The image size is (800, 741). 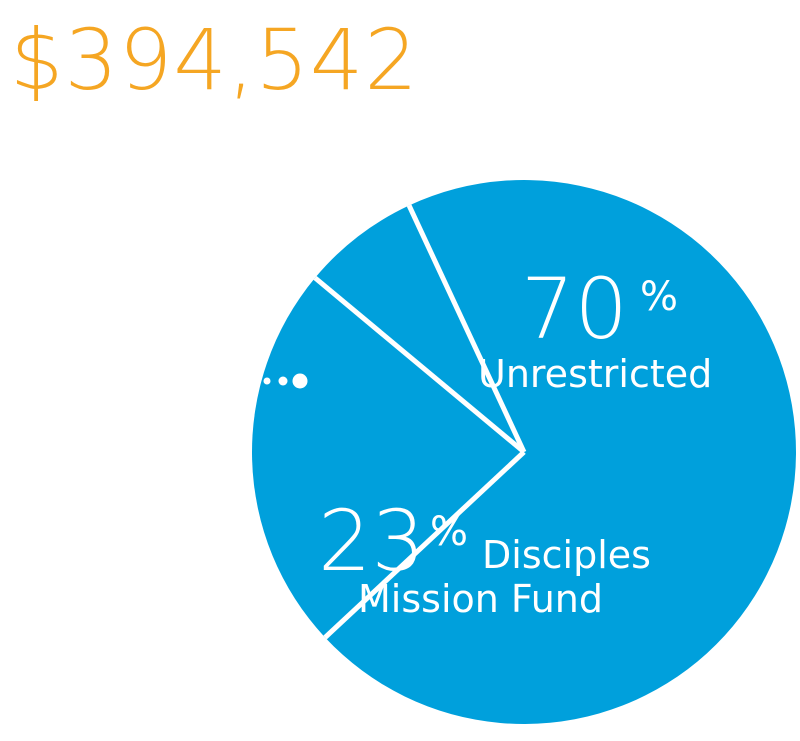 What do you see at coordinates (480, 599) in the screenshot?
I see `slice-dmf-label-line2: Mission Fund` at bounding box center [480, 599].